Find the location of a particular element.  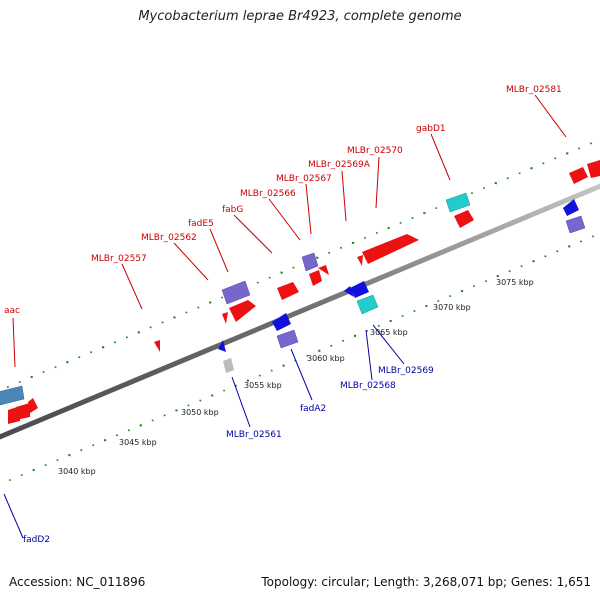

gene-label-mlbr-02569: MLBr_02569 is located at coordinates (406, 371).